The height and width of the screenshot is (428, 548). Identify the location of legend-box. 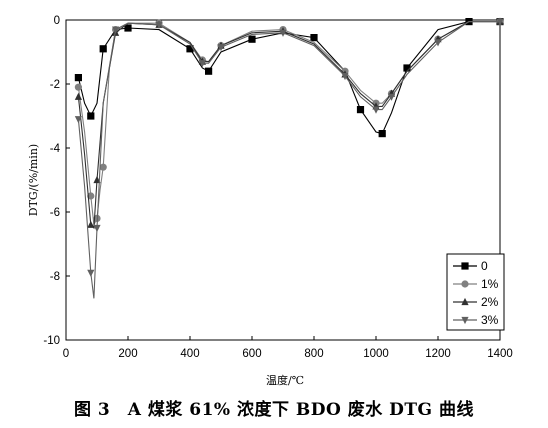
(475, 292).